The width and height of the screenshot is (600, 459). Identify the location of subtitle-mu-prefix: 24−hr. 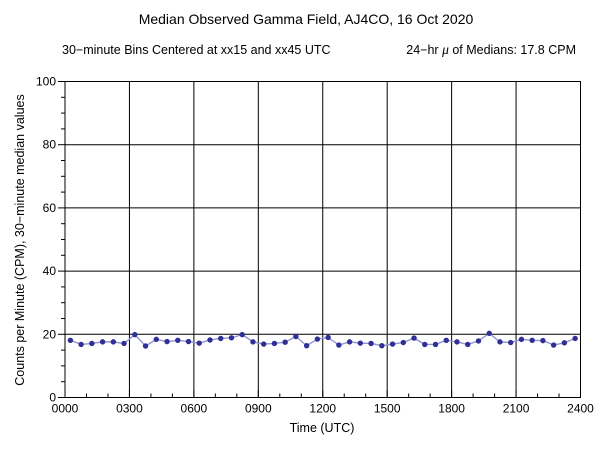
(424, 50).